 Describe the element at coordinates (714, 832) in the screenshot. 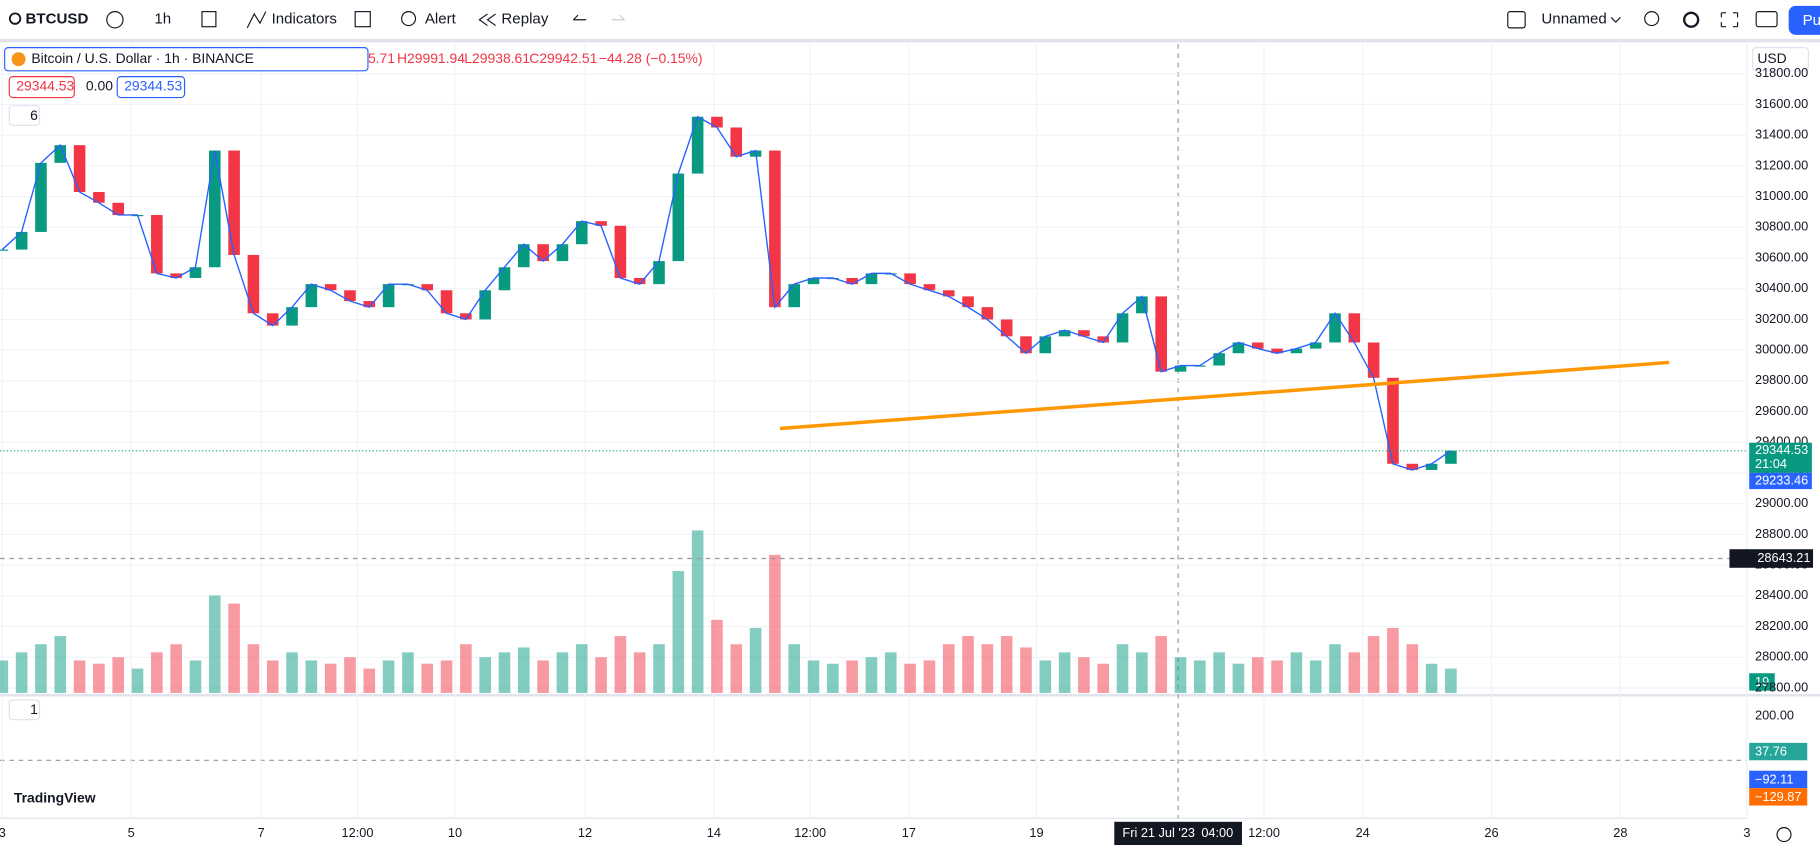

I see `x-tick-label: 14` at that location.